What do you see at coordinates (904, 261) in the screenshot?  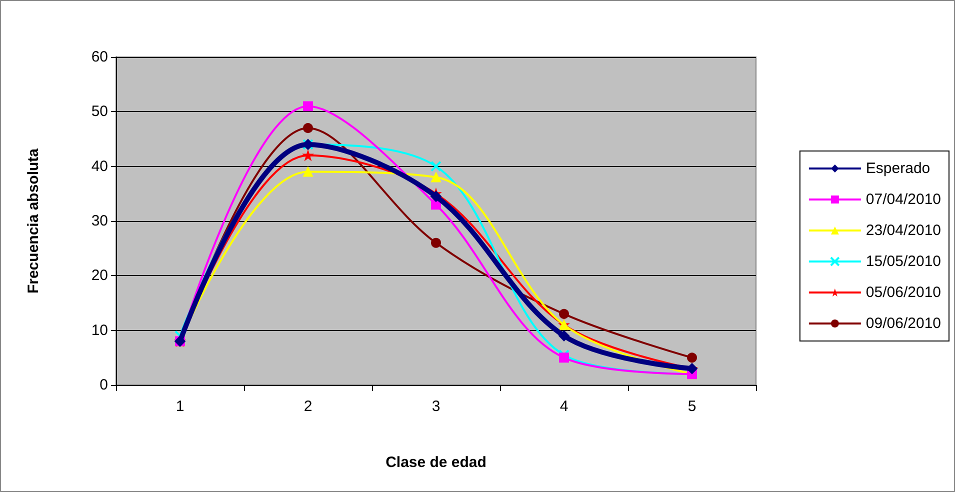 I see `legend-label: 15/05/2010` at bounding box center [904, 261].